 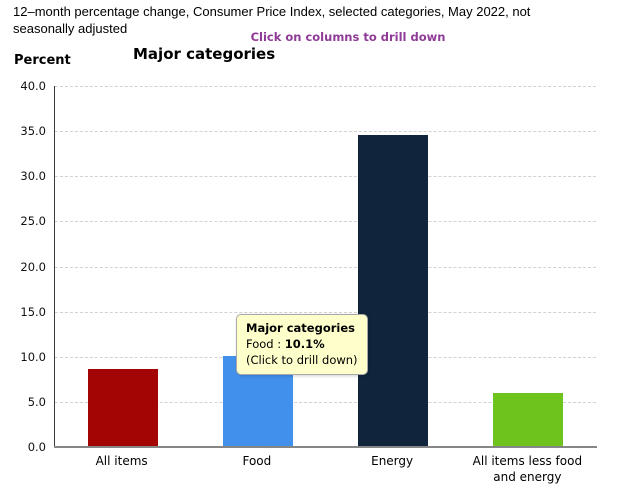 I want to click on y-tick-label: 35.0, so click(x=33, y=131).